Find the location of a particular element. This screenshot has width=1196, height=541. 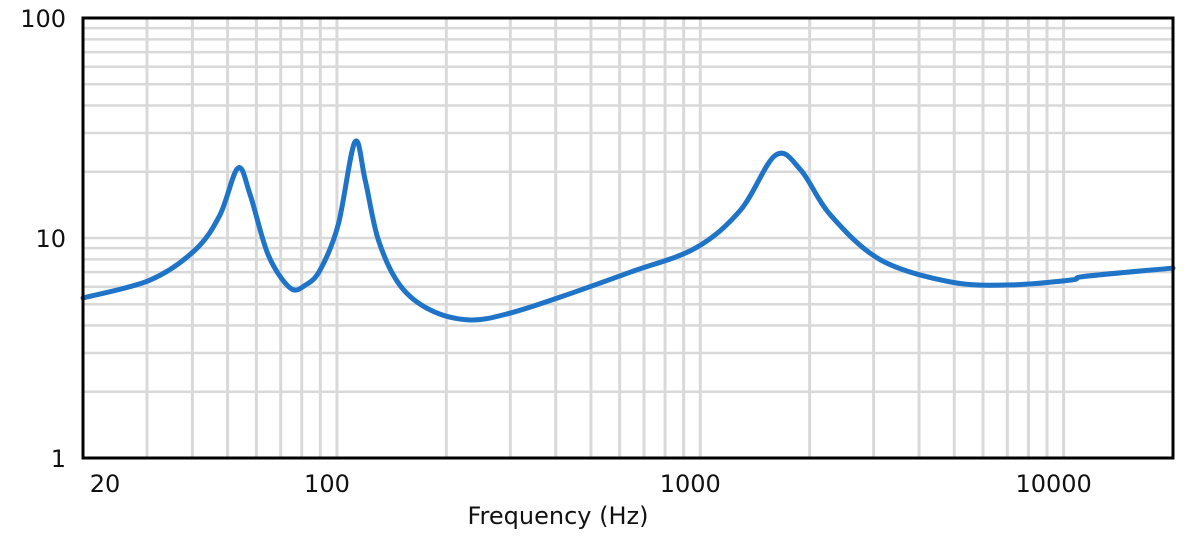

y-tick-labels: 1 10 100 is located at coordinates (43, 239).